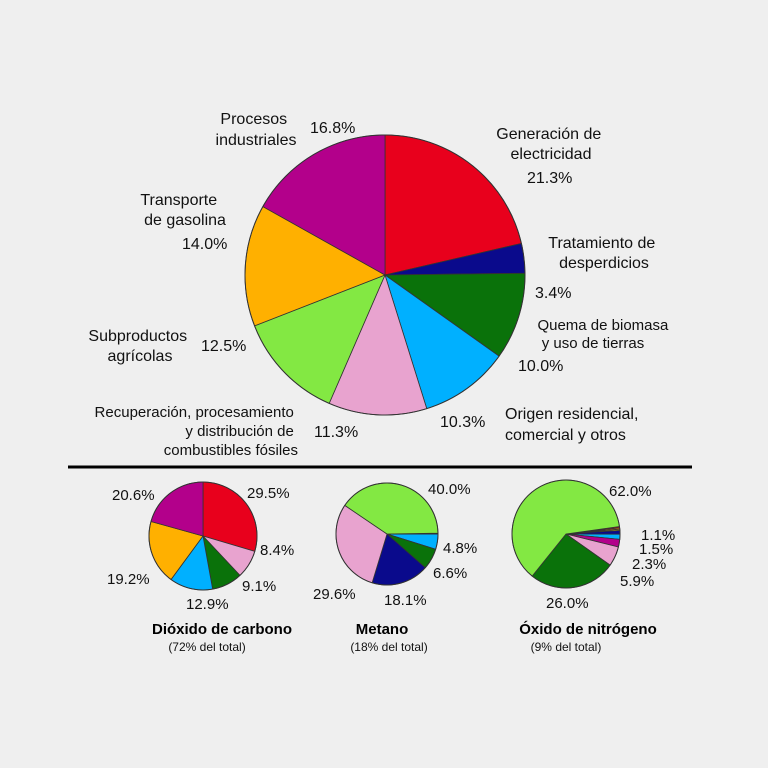 The image size is (768, 768). Describe the element at coordinates (637, 581) in the screenshot. I see `n2o-value-fossil: 5.9%` at that location.